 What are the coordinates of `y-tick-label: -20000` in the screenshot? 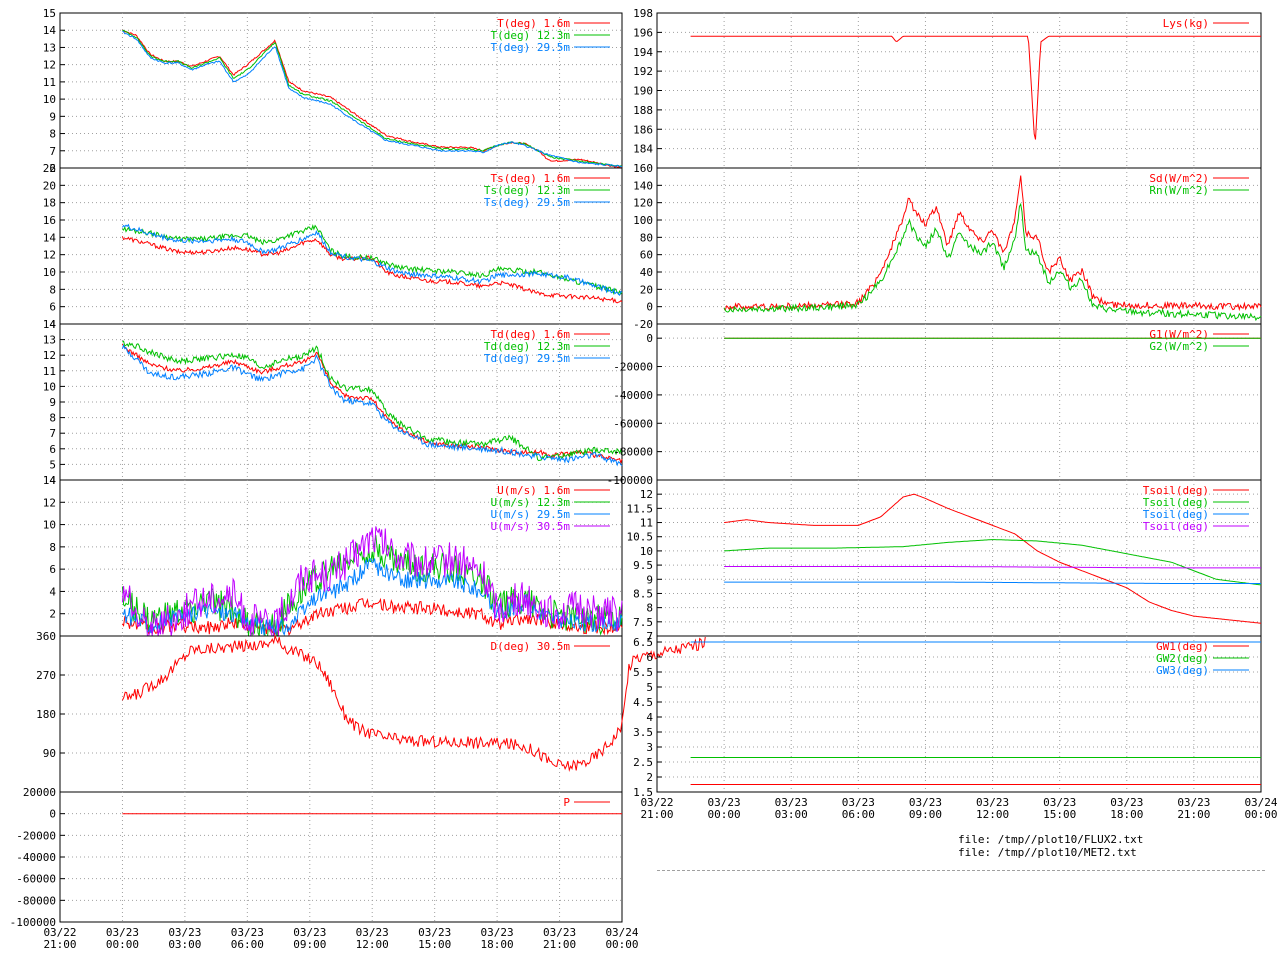 It's located at (36, 835).